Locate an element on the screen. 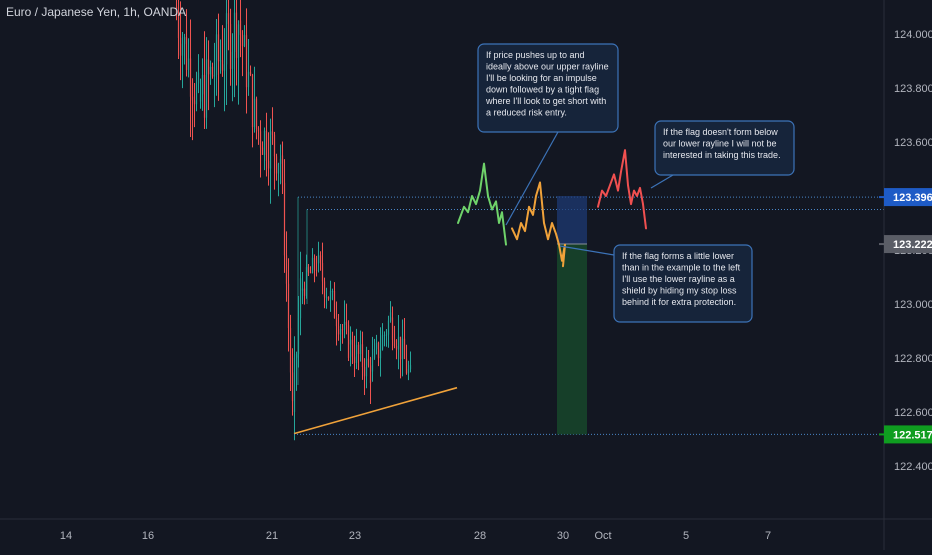 The width and height of the screenshot is (932, 555). x-tick-label: 21 is located at coordinates (272, 536).